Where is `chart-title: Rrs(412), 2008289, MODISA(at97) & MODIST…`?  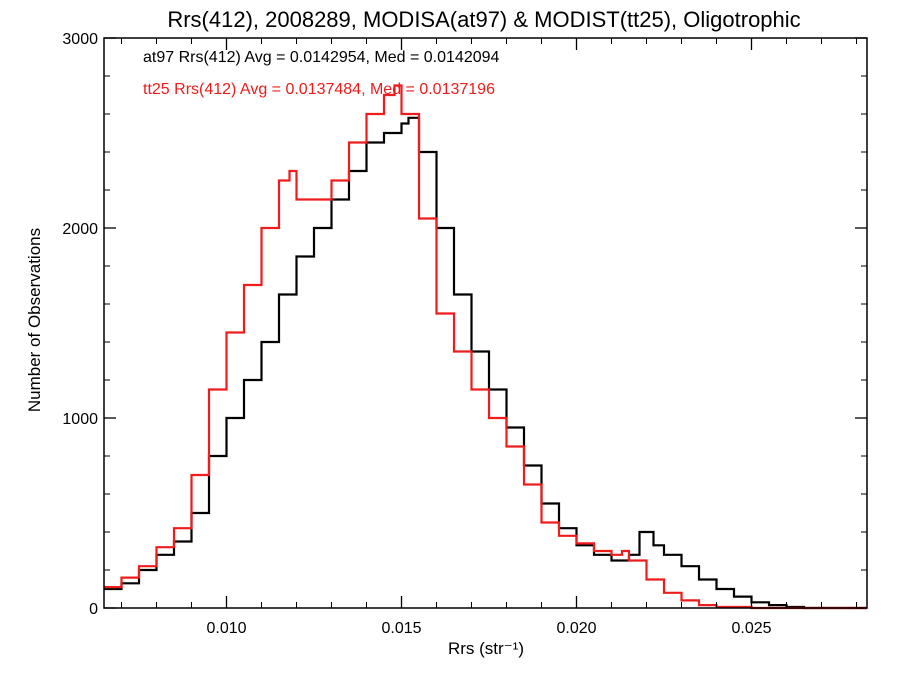
chart-title: Rrs(412), 2008289, MODISA(at97) & MODIST… is located at coordinates (483, 19).